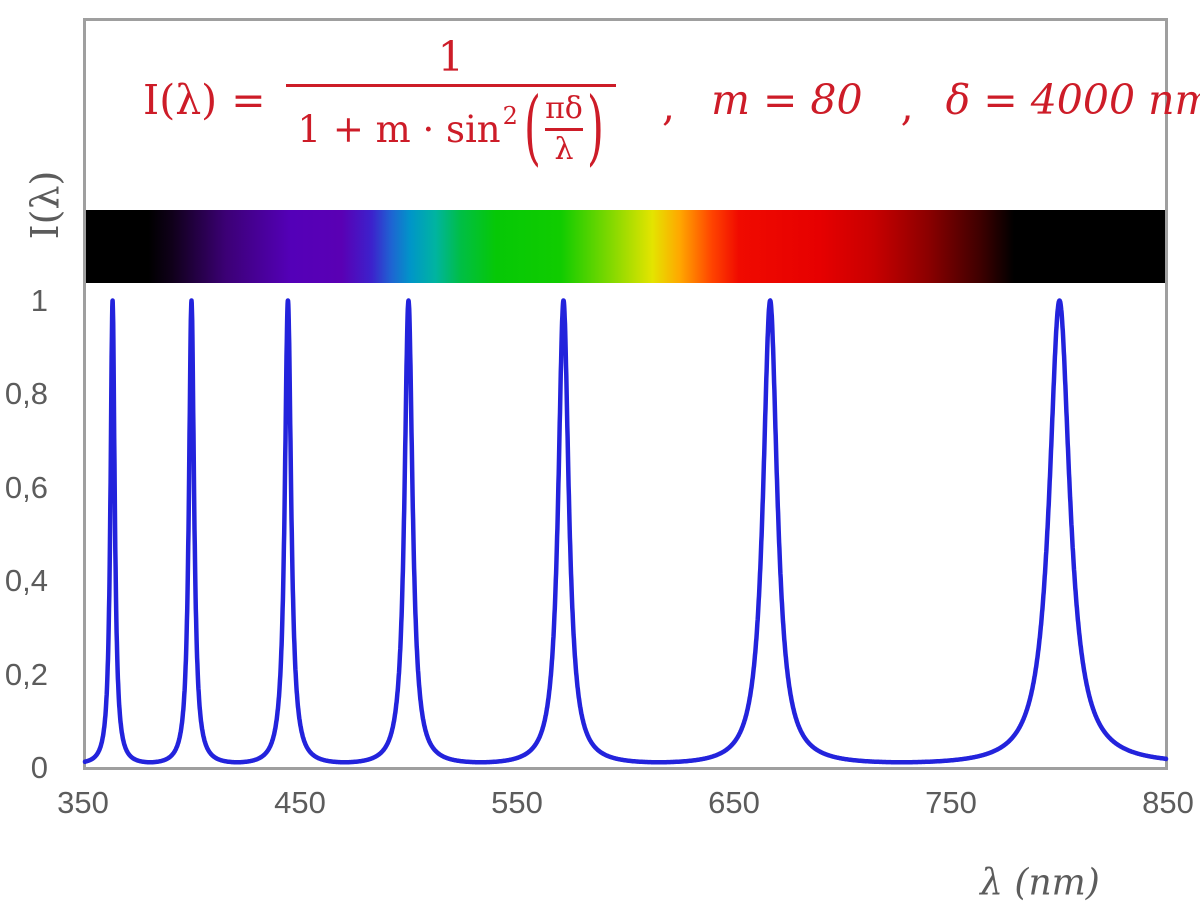 The width and height of the screenshot is (1200, 924). I want to click on close-paren: ), so click(595, 128).